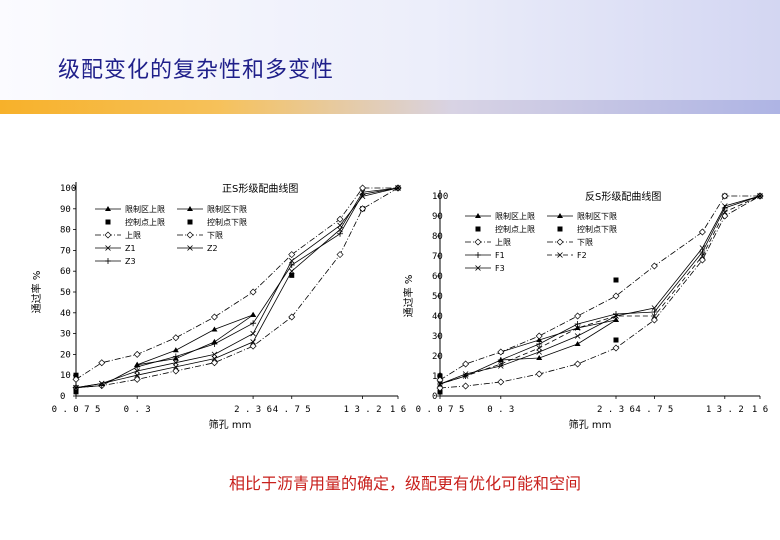 Image resolution: width=780 pixels, height=540 pixels. What do you see at coordinates (623, 196) in the screenshot?
I see `chart-title: 反S形级配曲线图` at bounding box center [623, 196].